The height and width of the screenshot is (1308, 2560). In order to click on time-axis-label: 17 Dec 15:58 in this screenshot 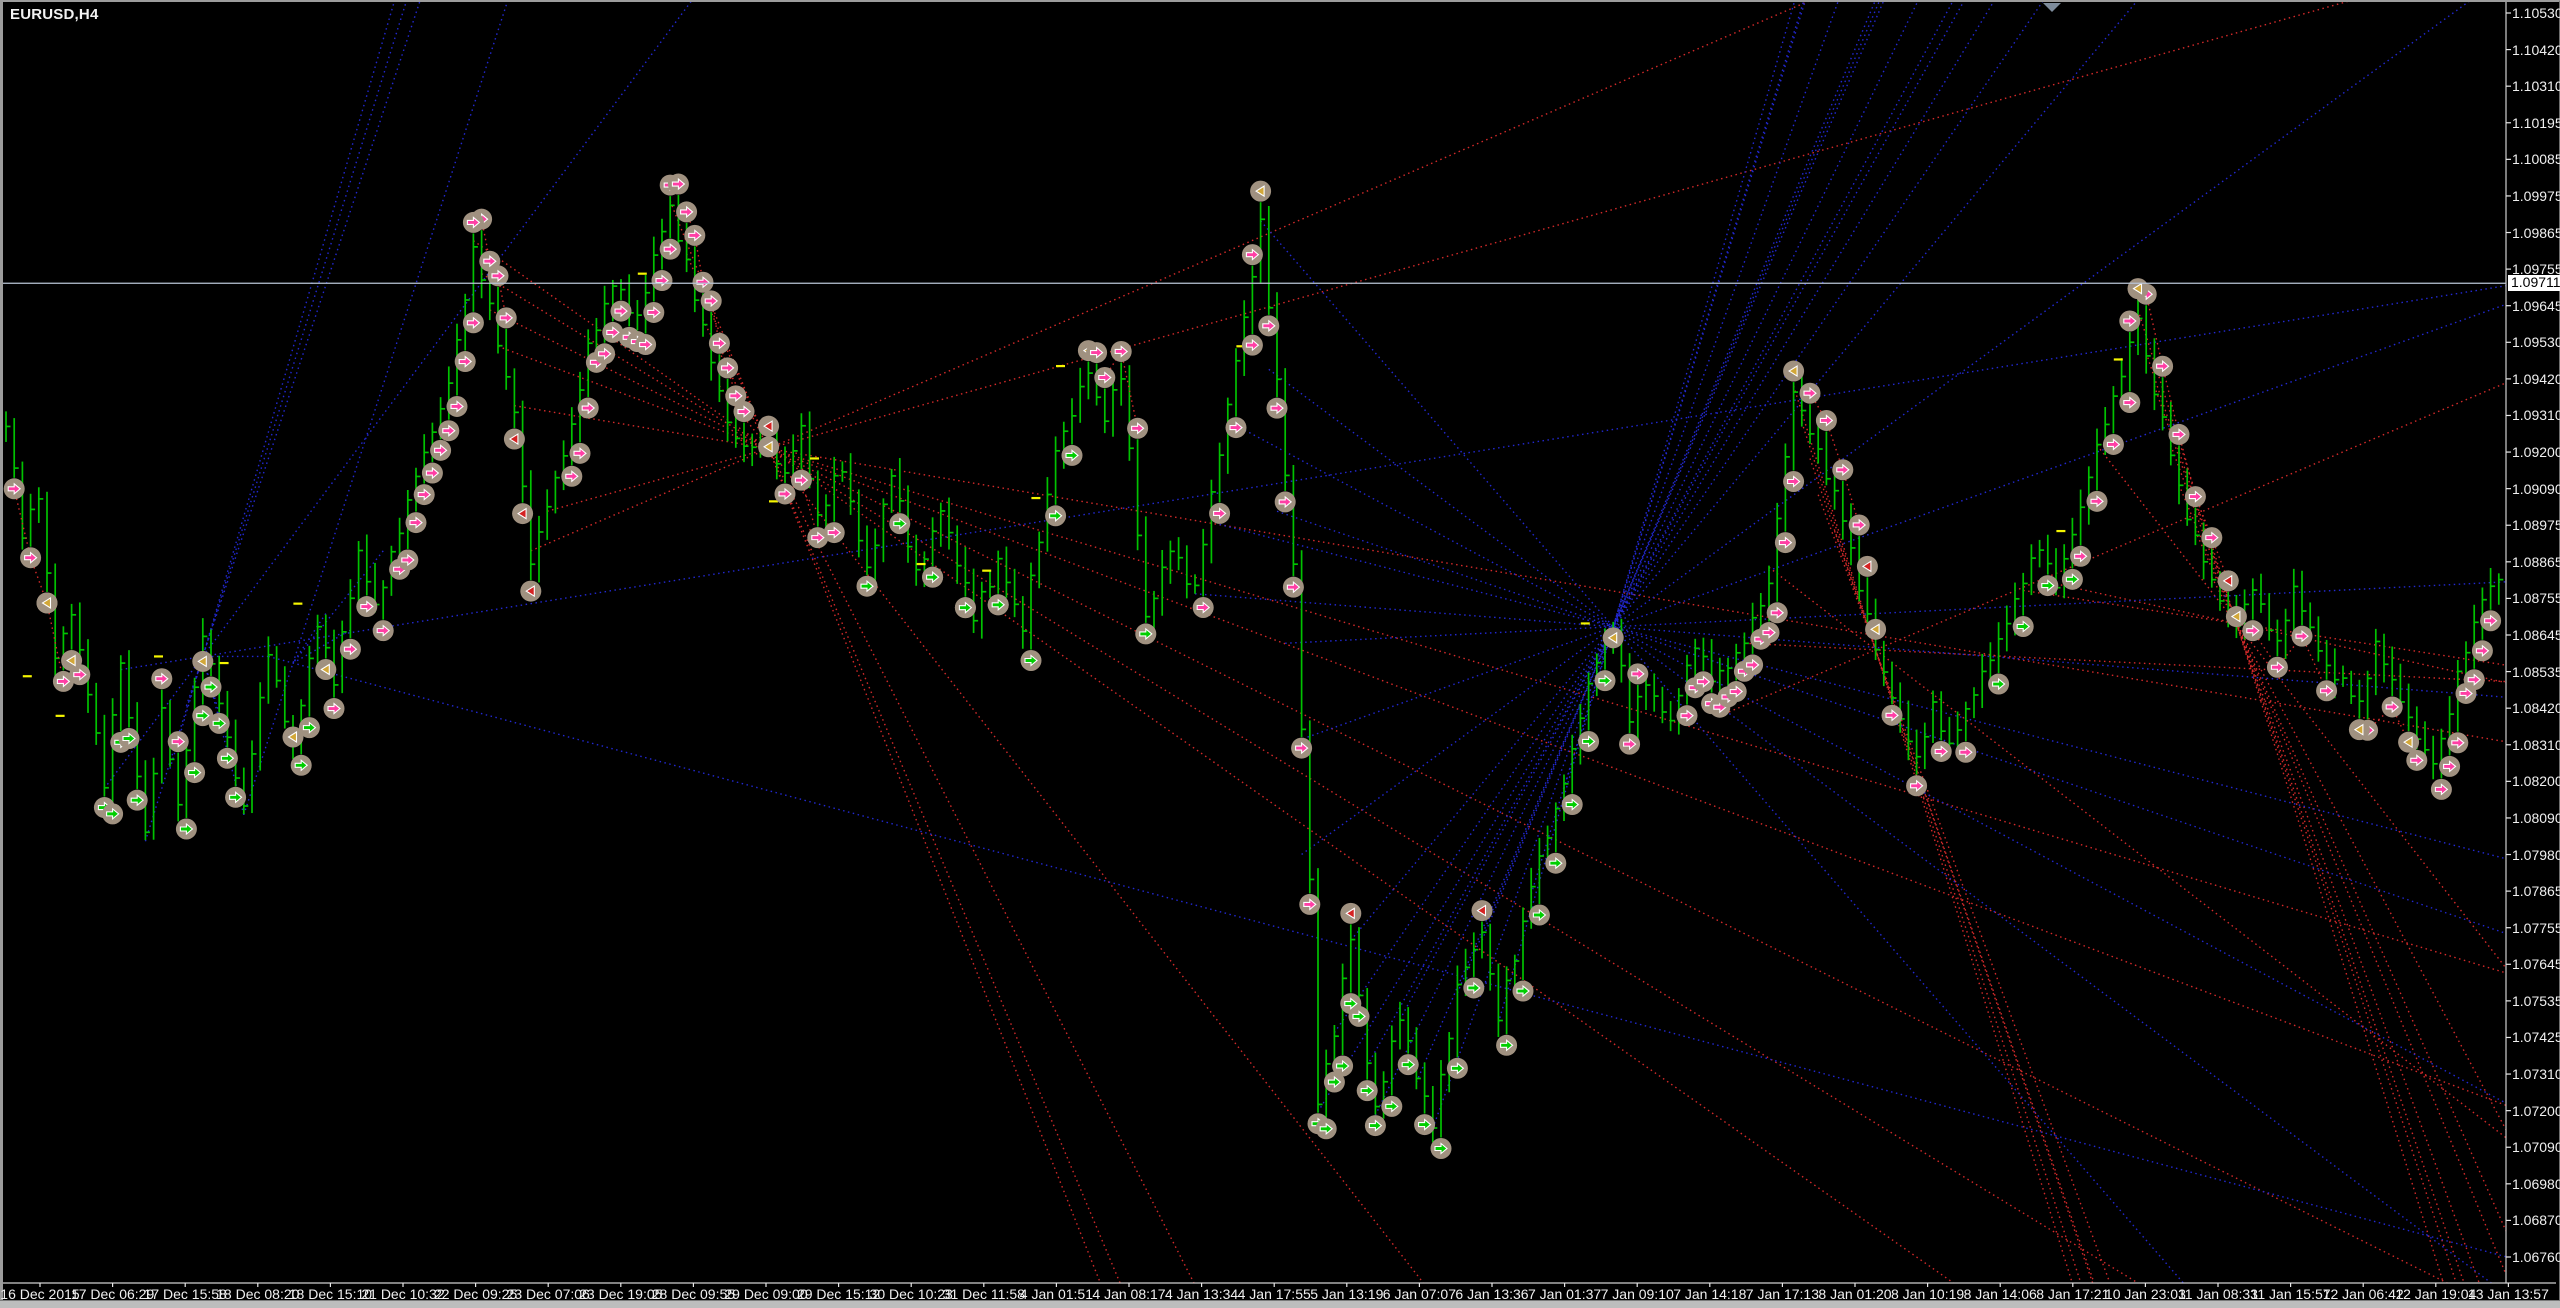, I will do `click(185, 1294)`.